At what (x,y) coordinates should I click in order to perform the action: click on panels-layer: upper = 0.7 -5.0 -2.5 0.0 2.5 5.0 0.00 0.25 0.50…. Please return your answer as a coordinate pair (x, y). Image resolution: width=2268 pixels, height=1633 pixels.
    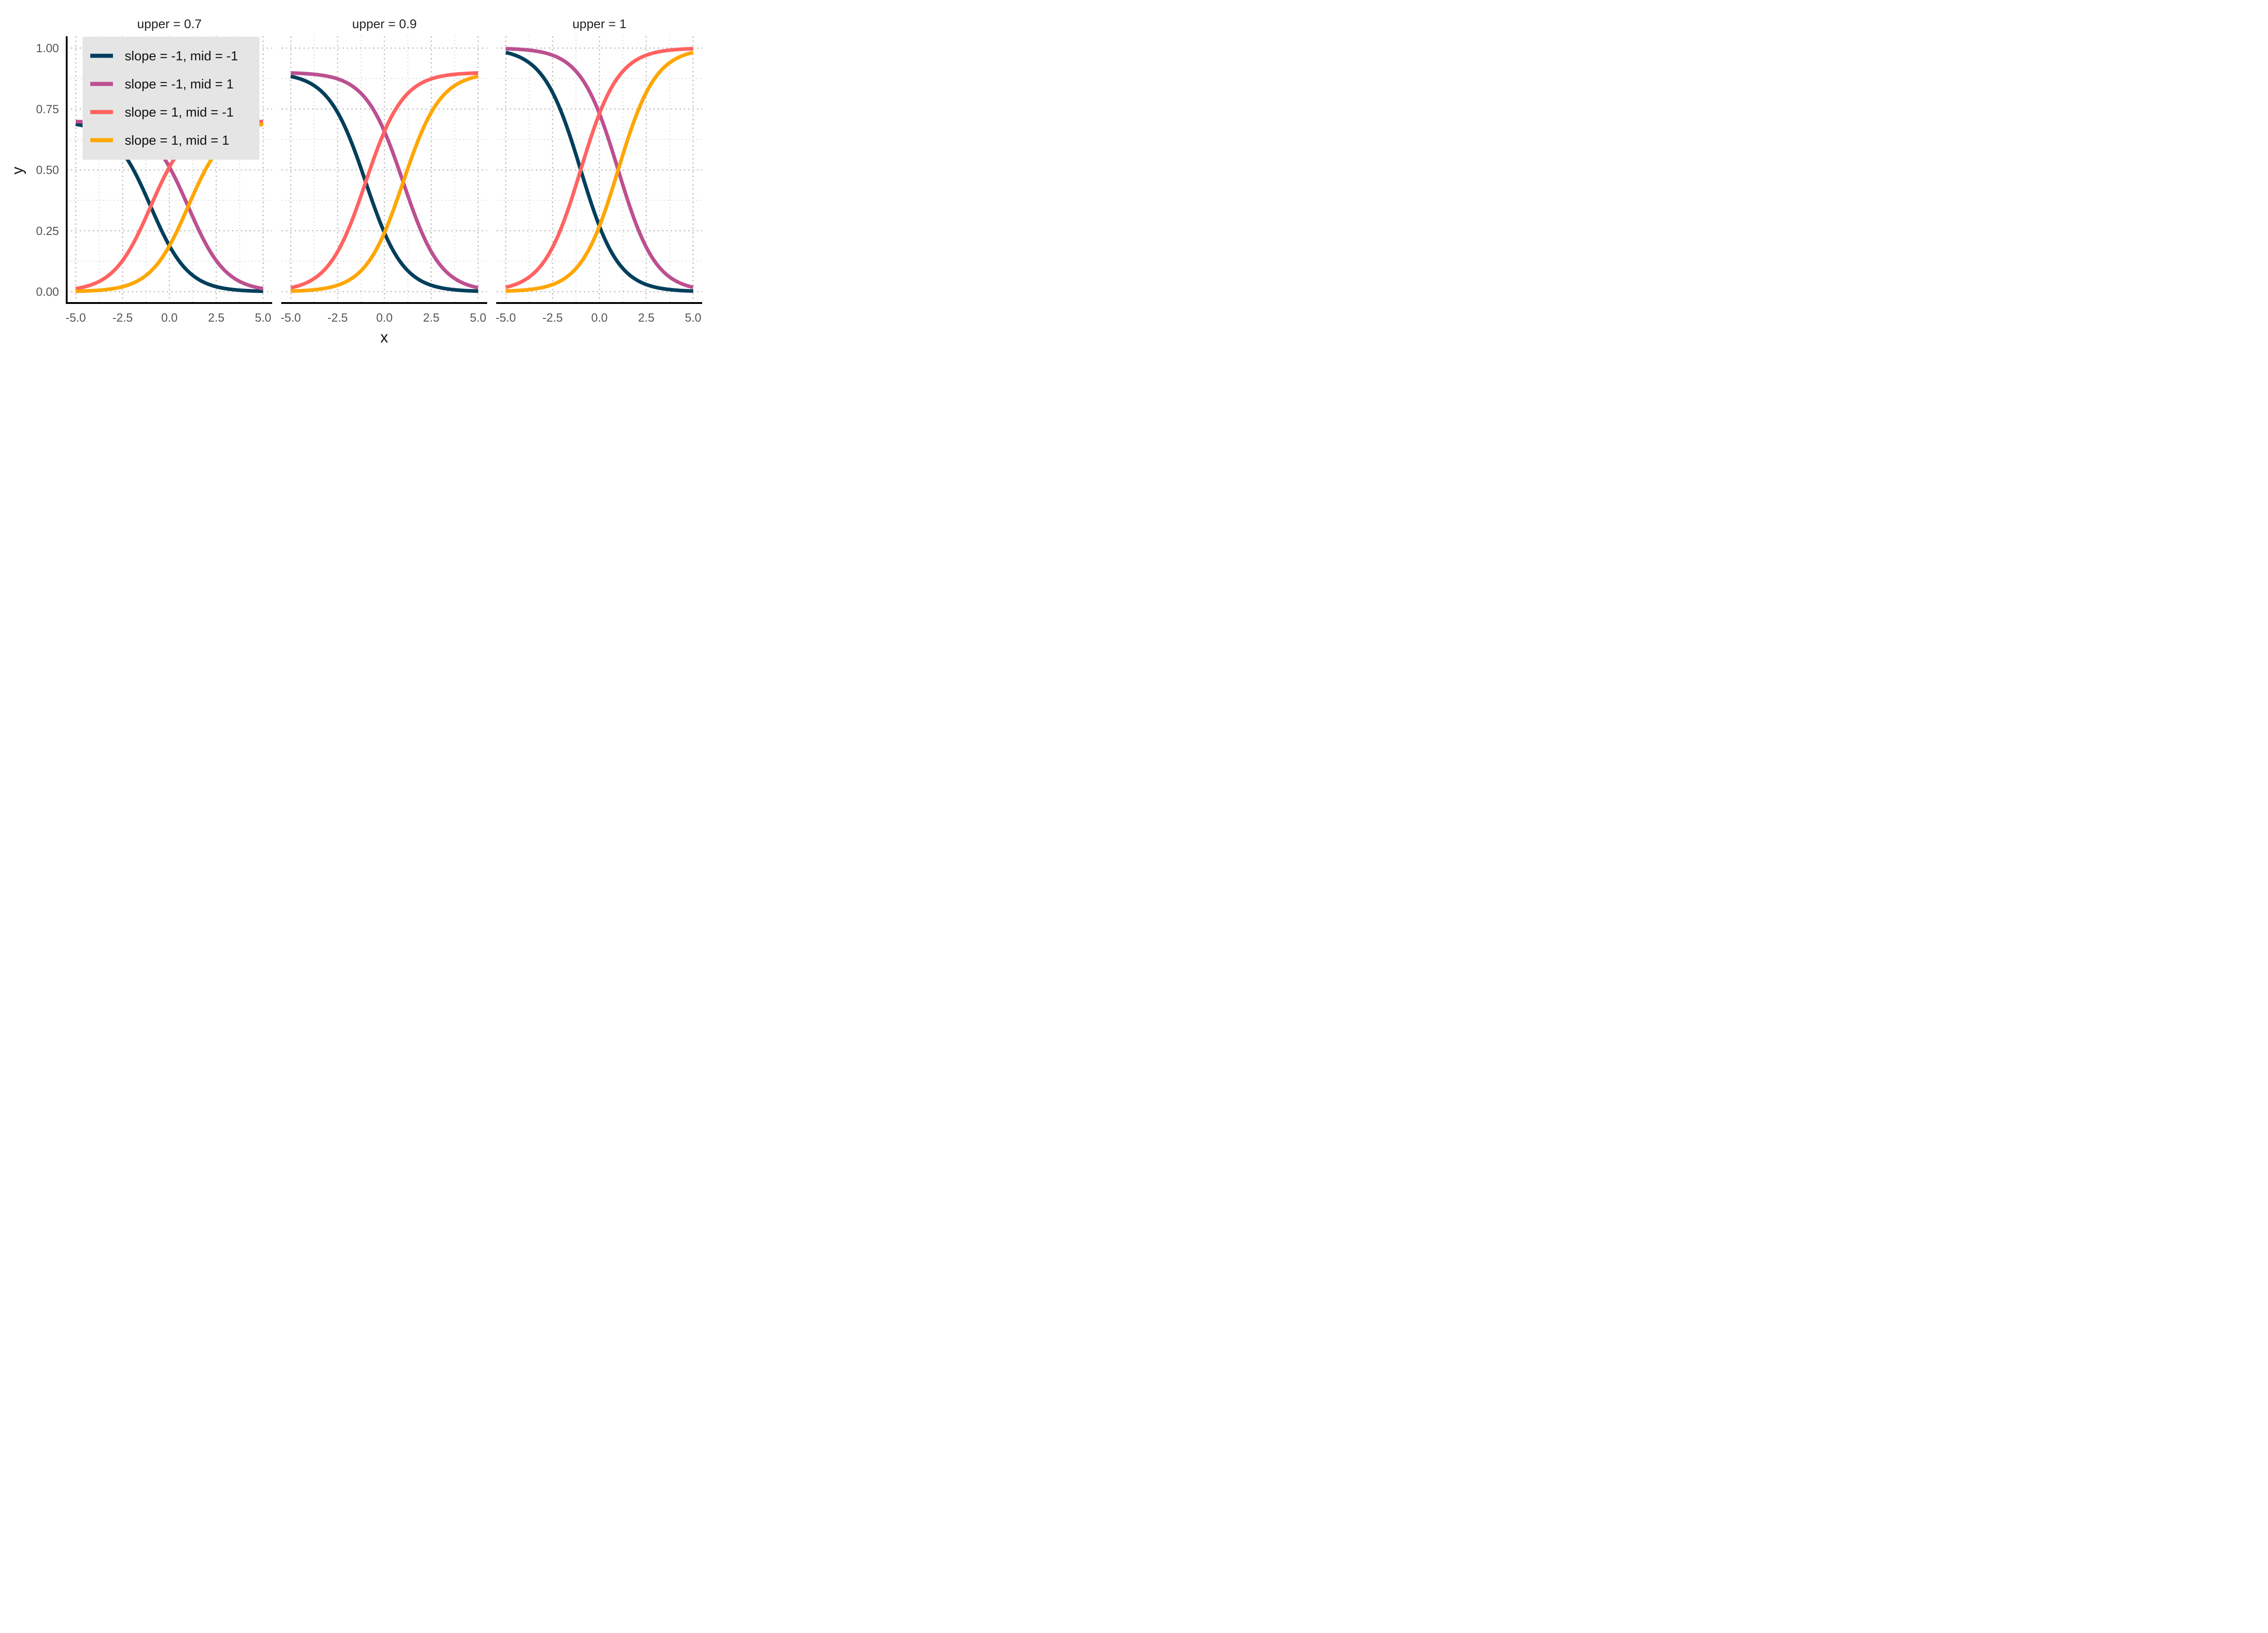
    Looking at the image, I should click on (369, 170).